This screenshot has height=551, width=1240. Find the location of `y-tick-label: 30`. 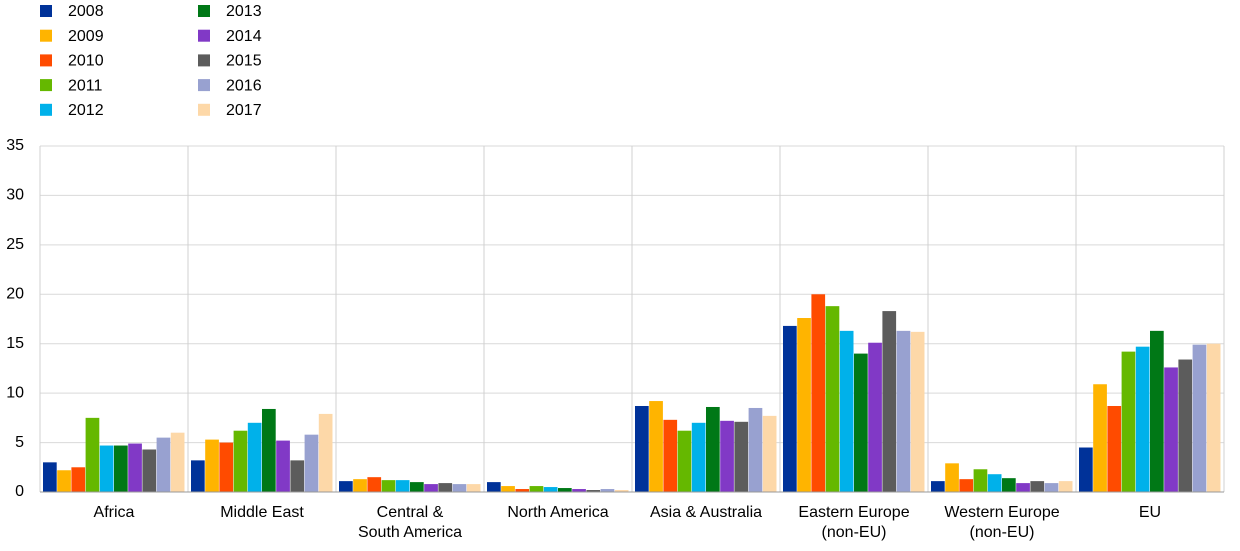

y-tick-label: 30 is located at coordinates (15, 195).